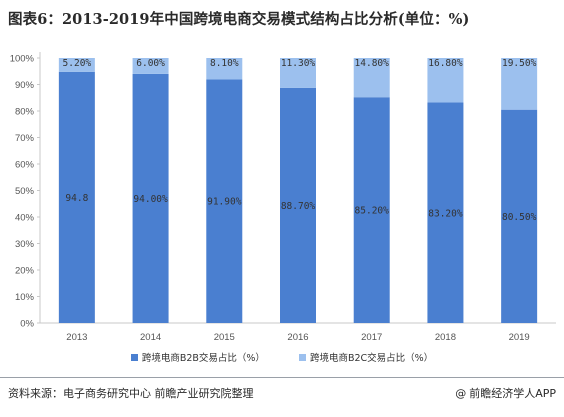  I want to click on chart-title: 图表6：2013-2019年中国跨境电商交易模式结构占比分析(单位：%), so click(239, 19).